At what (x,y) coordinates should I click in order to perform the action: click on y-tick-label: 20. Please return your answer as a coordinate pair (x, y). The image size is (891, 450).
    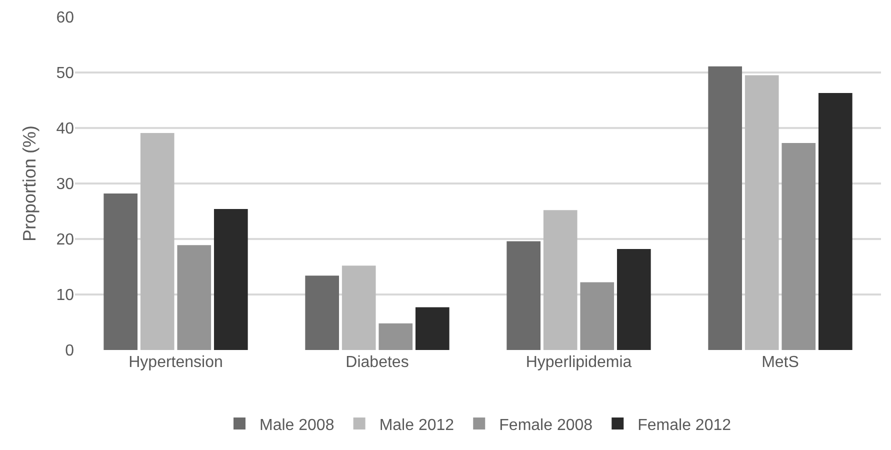
    Looking at the image, I should click on (65, 240).